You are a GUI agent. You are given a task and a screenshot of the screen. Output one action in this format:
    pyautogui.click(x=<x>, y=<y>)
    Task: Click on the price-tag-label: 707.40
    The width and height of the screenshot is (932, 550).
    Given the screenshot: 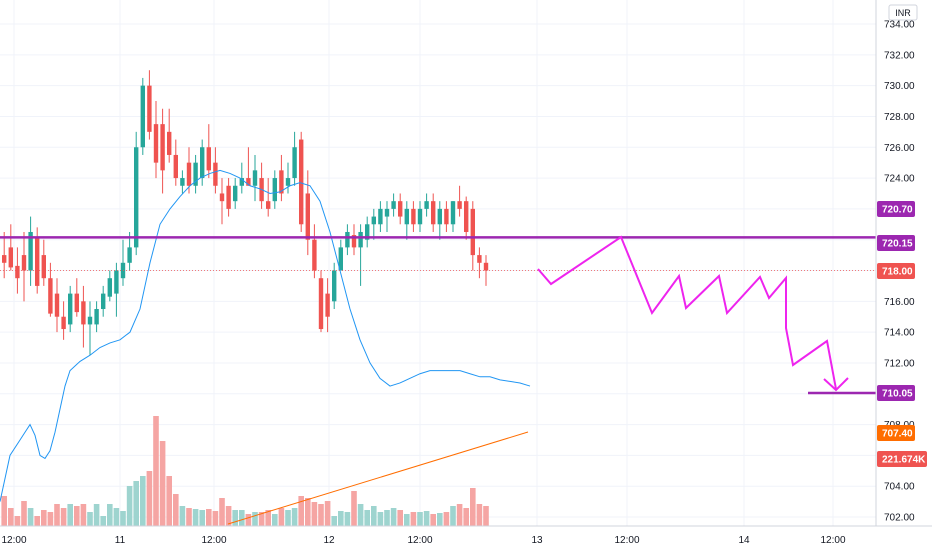 What is the action you would take?
    pyautogui.click(x=897, y=434)
    